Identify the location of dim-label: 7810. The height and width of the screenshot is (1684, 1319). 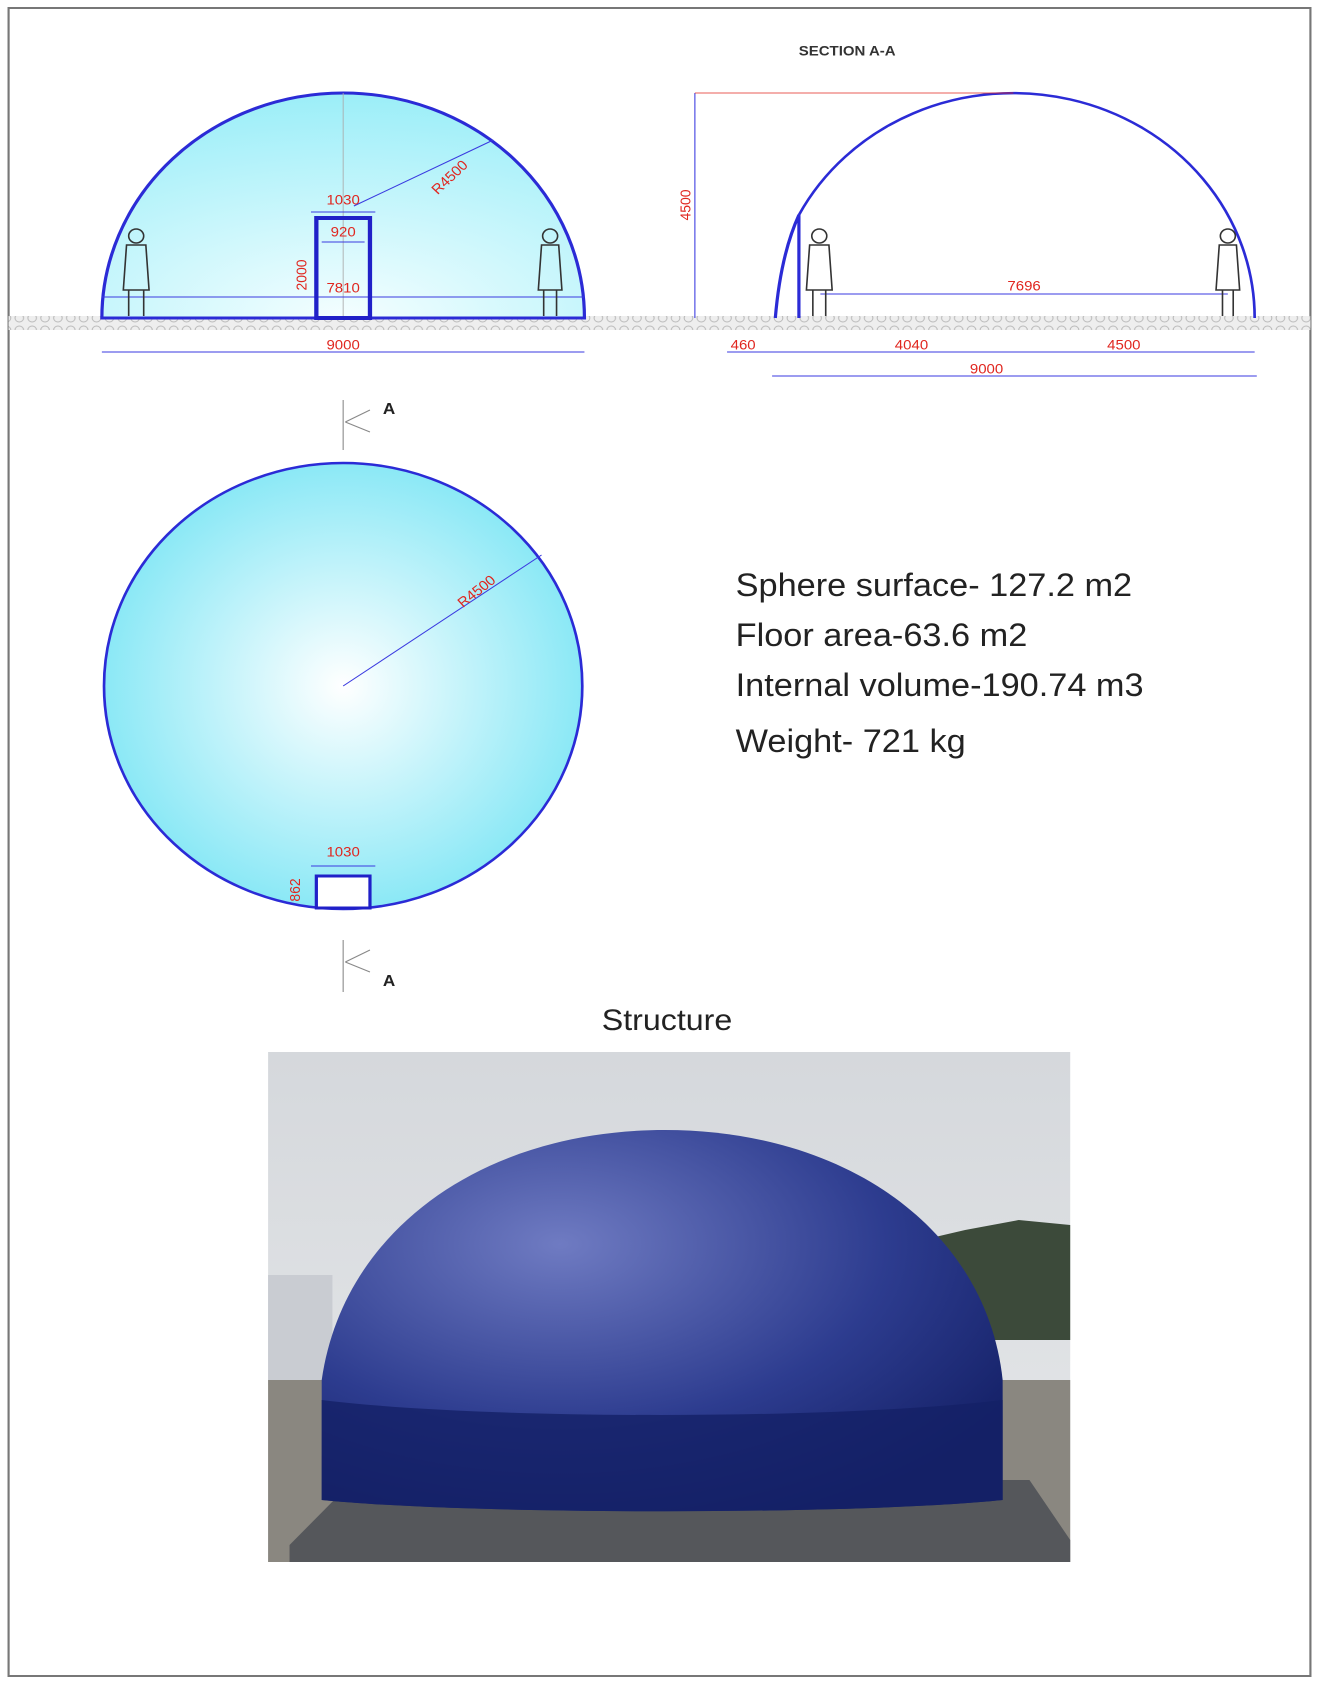
(342, 288).